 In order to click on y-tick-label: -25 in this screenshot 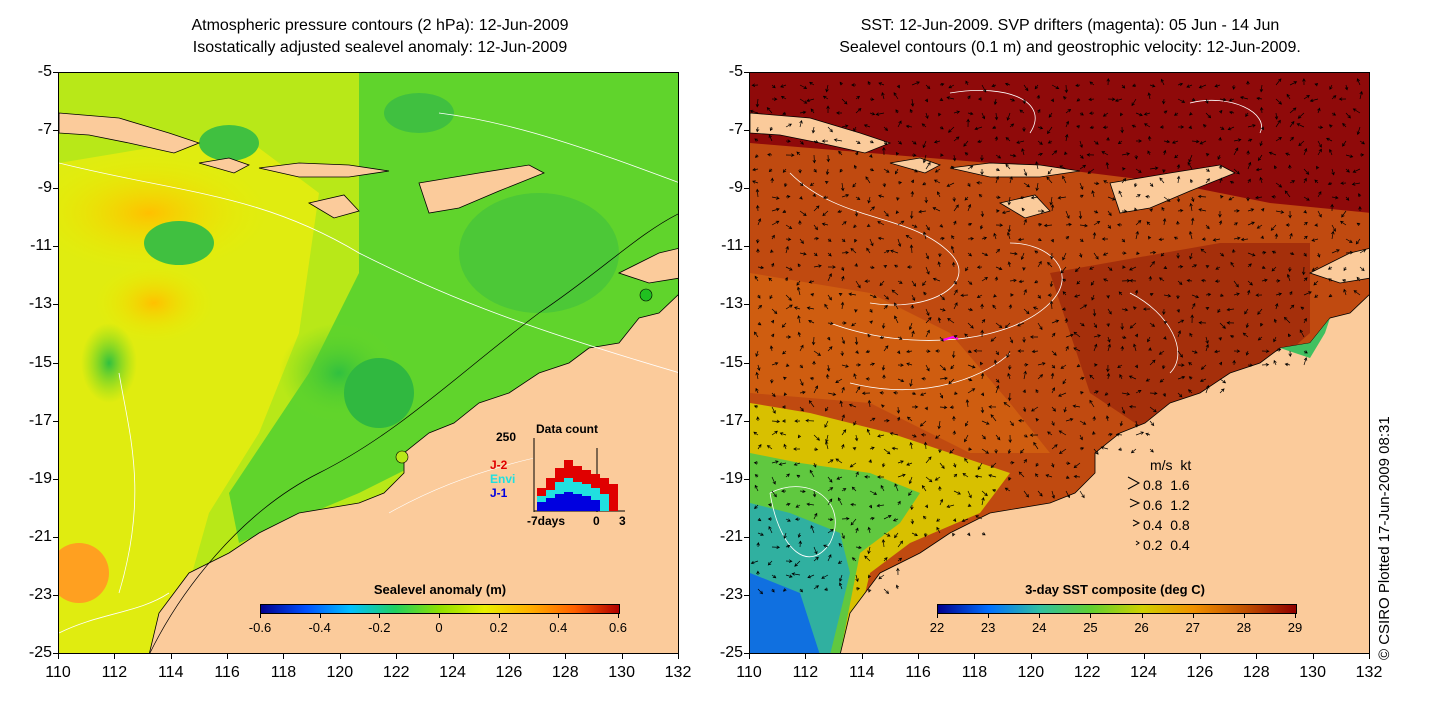, I will do `click(731, 652)`.